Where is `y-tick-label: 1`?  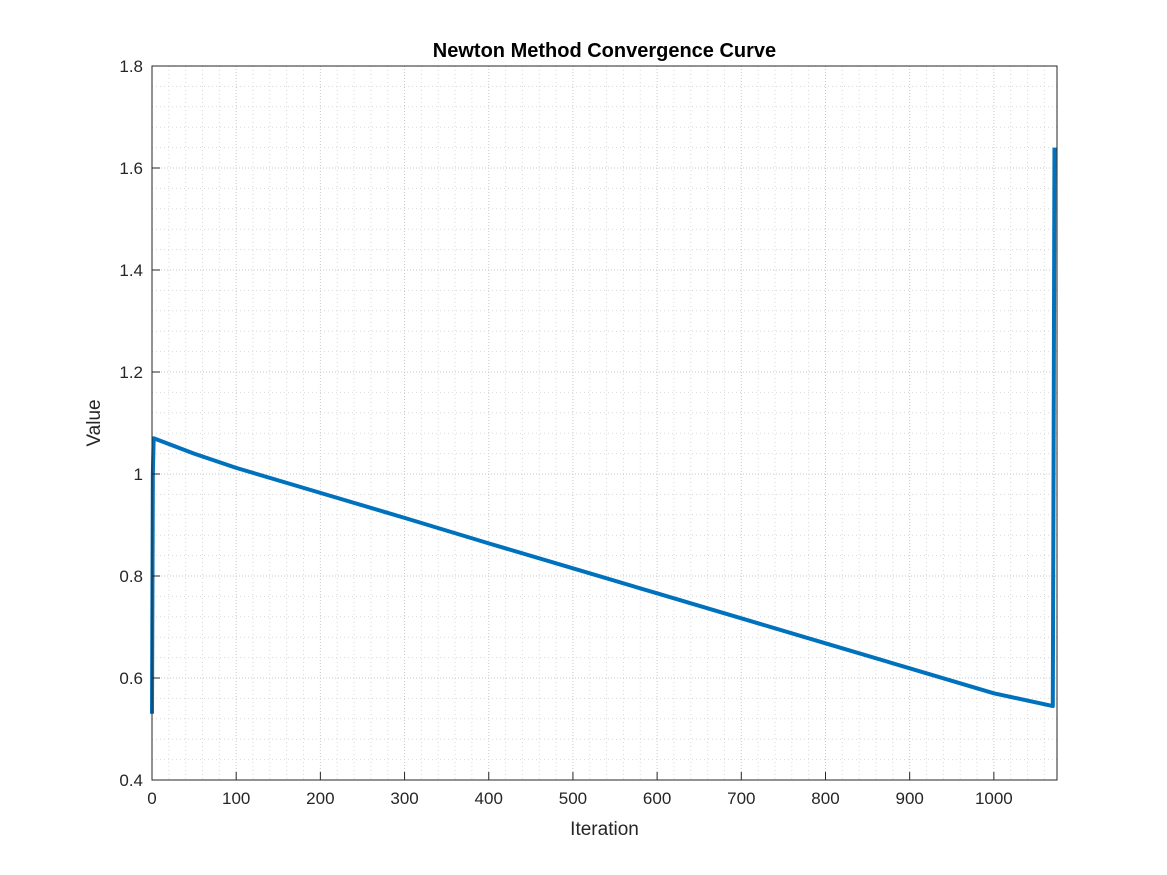
y-tick-label: 1 is located at coordinates (138, 474).